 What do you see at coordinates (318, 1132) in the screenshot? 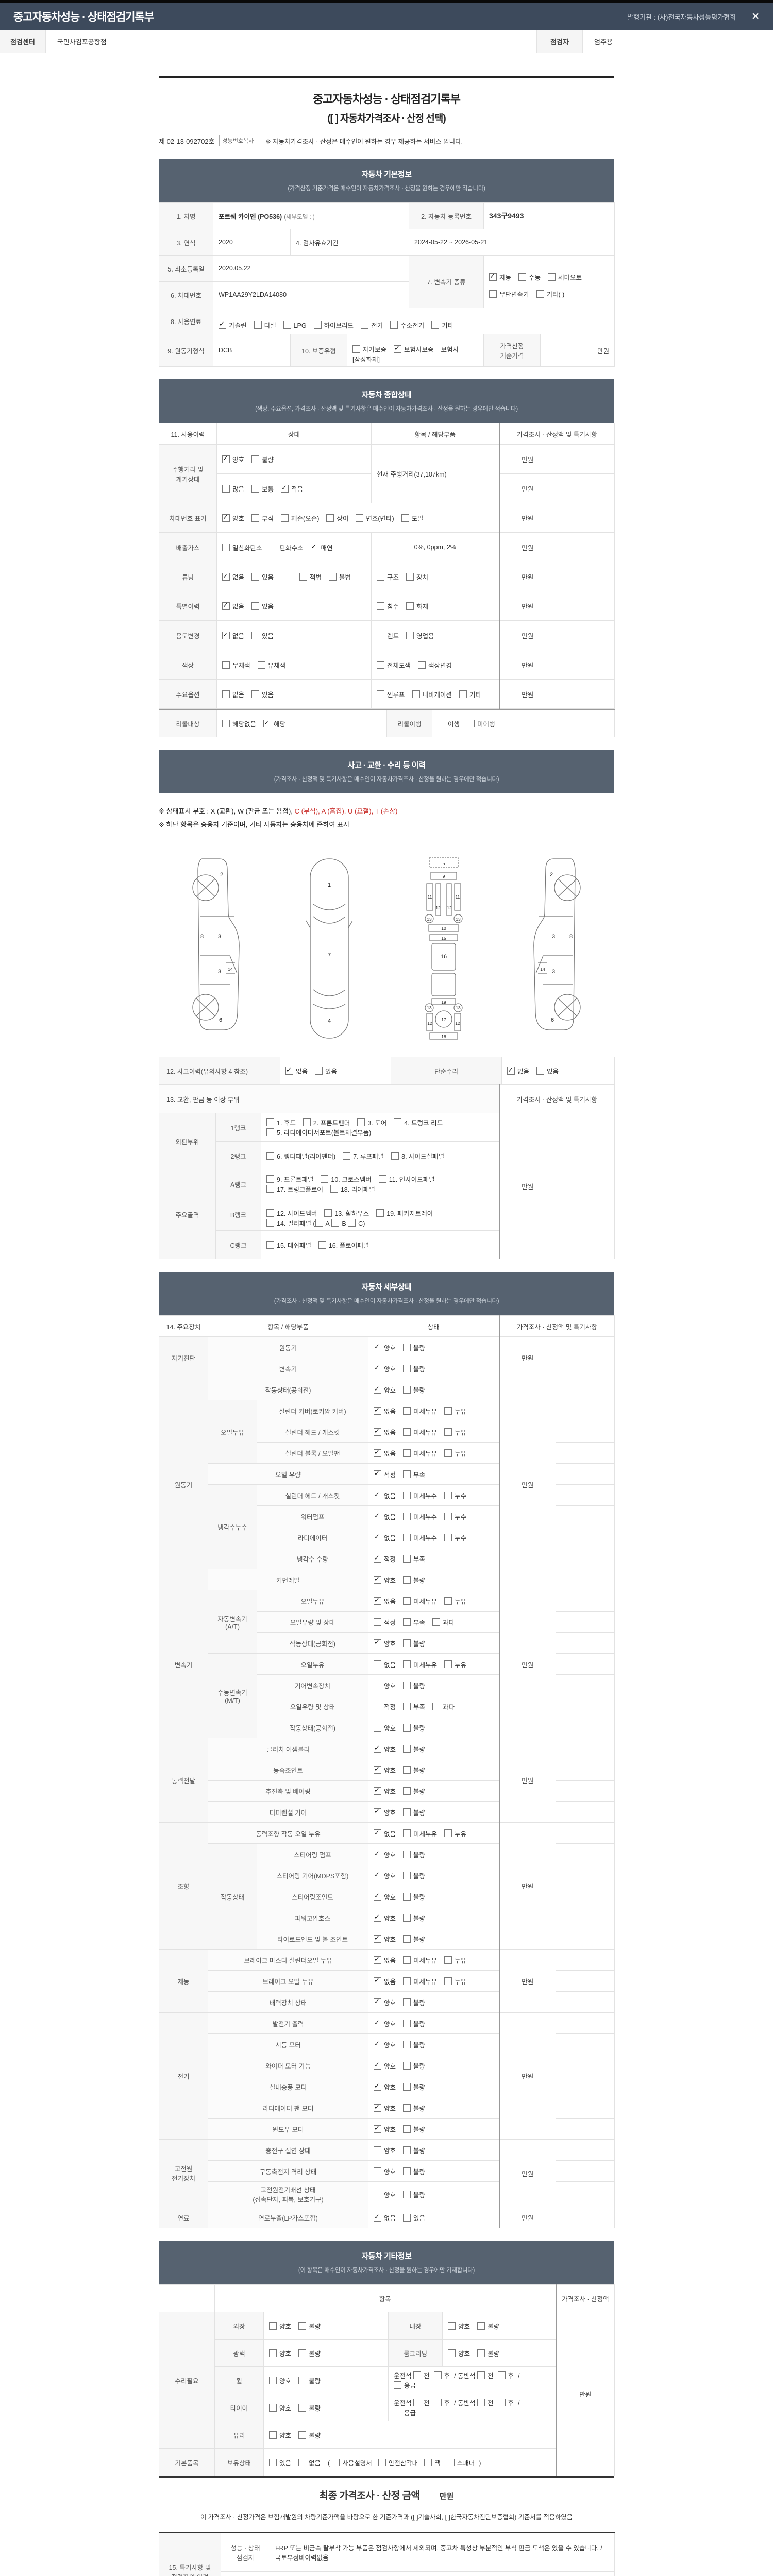
I see `check-option: 5. 라디에이터서포트(볼트체결부품)` at bounding box center [318, 1132].